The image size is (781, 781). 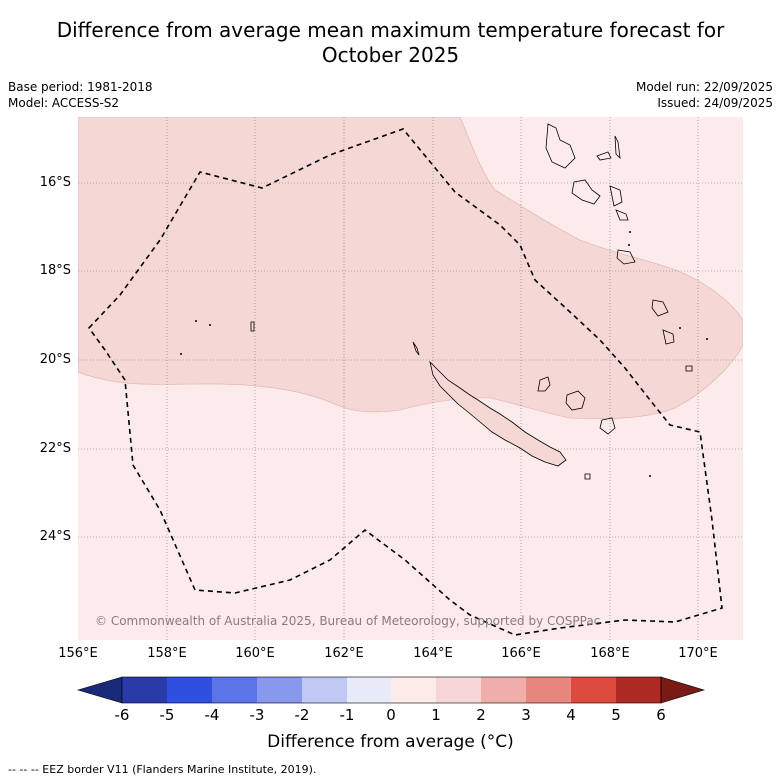 What do you see at coordinates (481, 715) in the screenshot?
I see `colorbar-label: 2` at bounding box center [481, 715].